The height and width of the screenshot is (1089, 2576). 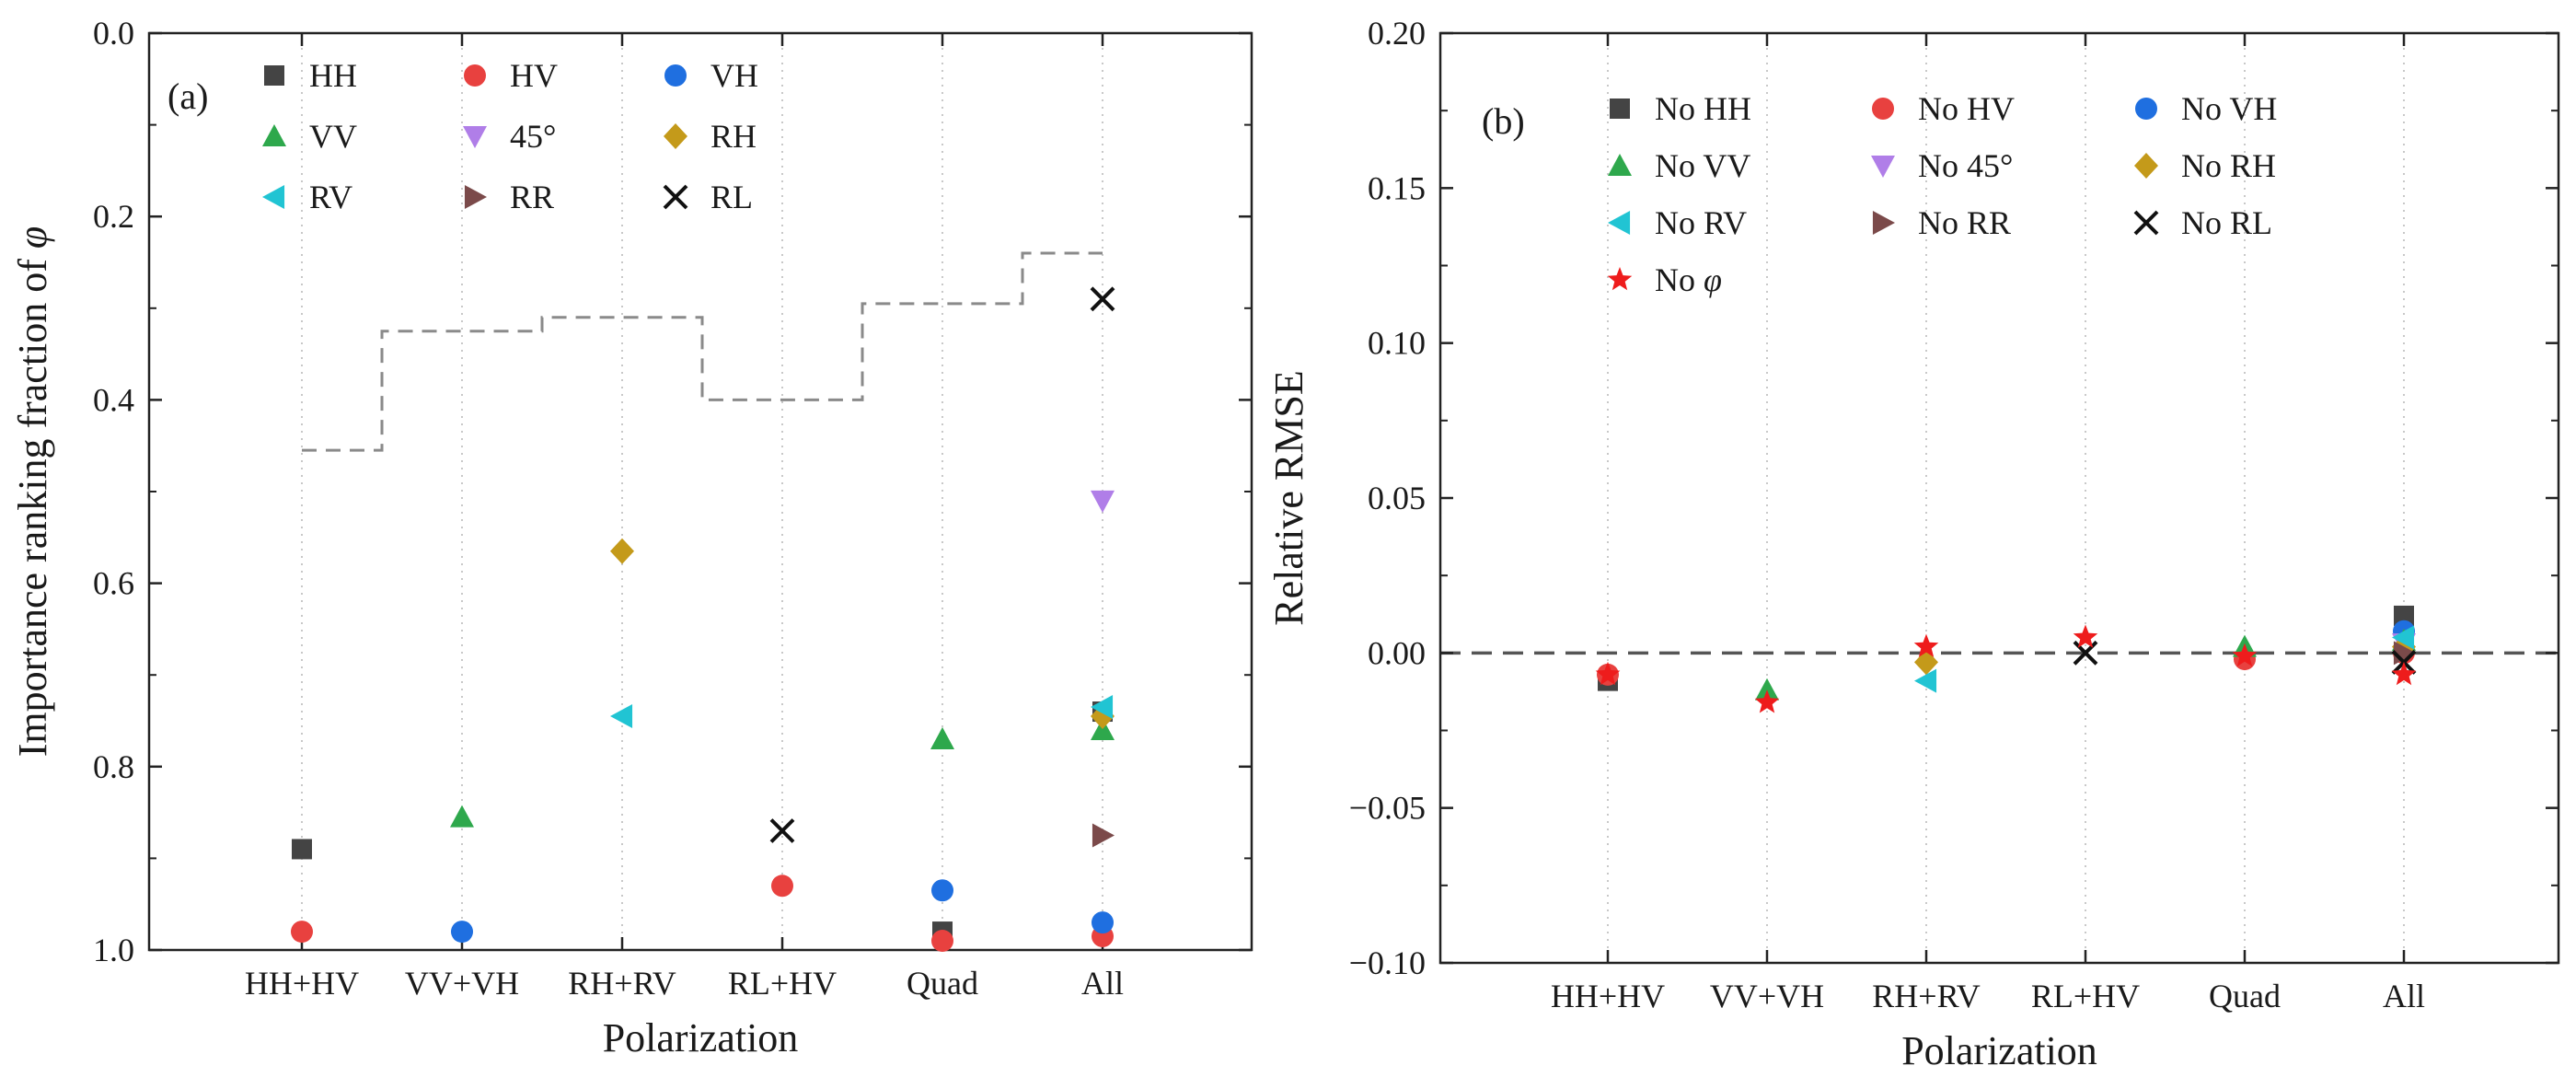 What do you see at coordinates (2146, 109) in the screenshot?
I see `legend-marker-no-vh` at bounding box center [2146, 109].